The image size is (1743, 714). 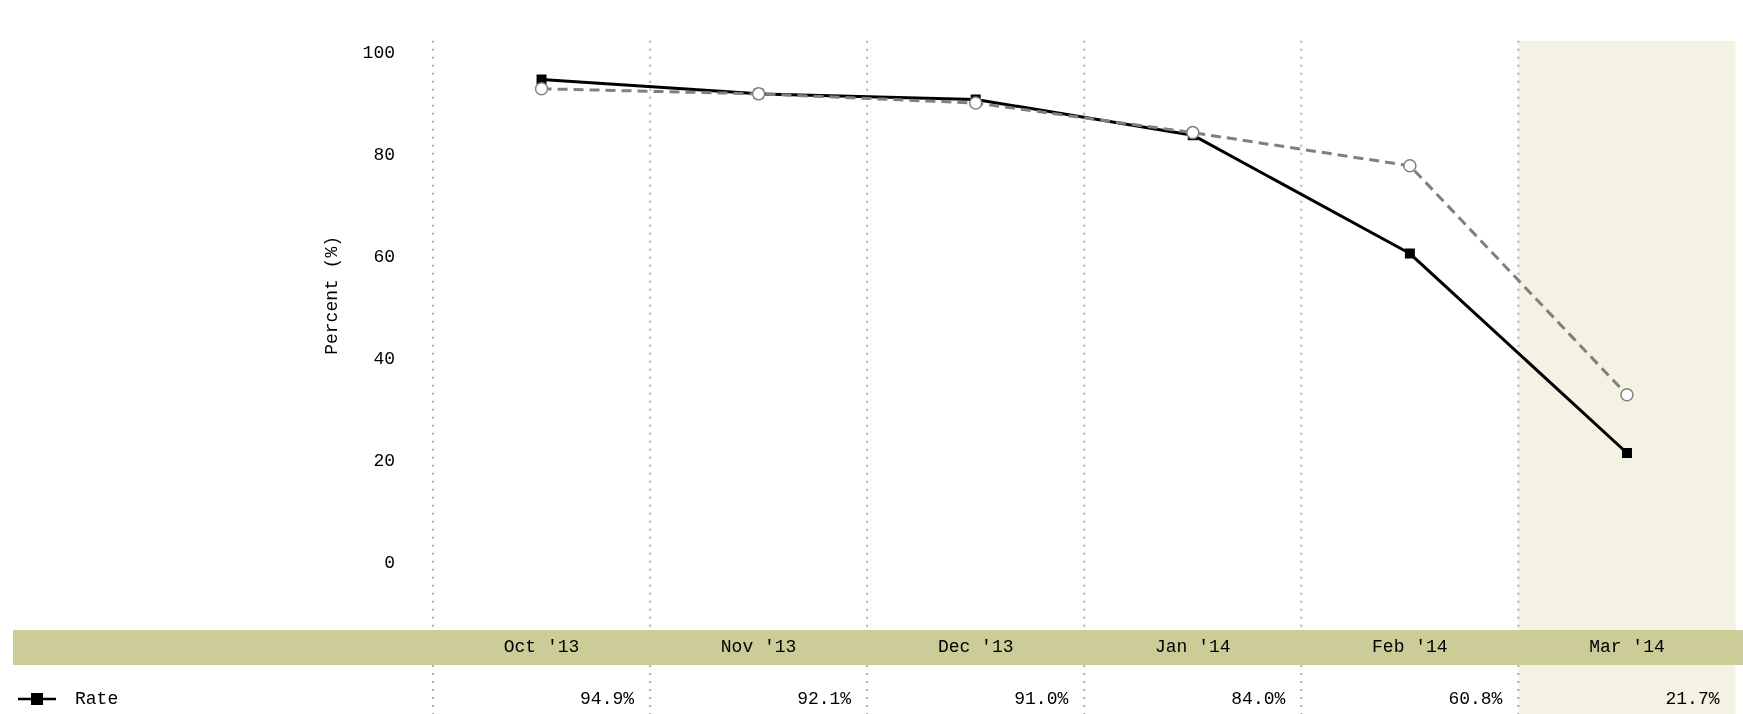 I want to click on x-tick-label: Nov '13, so click(x=758, y=647).